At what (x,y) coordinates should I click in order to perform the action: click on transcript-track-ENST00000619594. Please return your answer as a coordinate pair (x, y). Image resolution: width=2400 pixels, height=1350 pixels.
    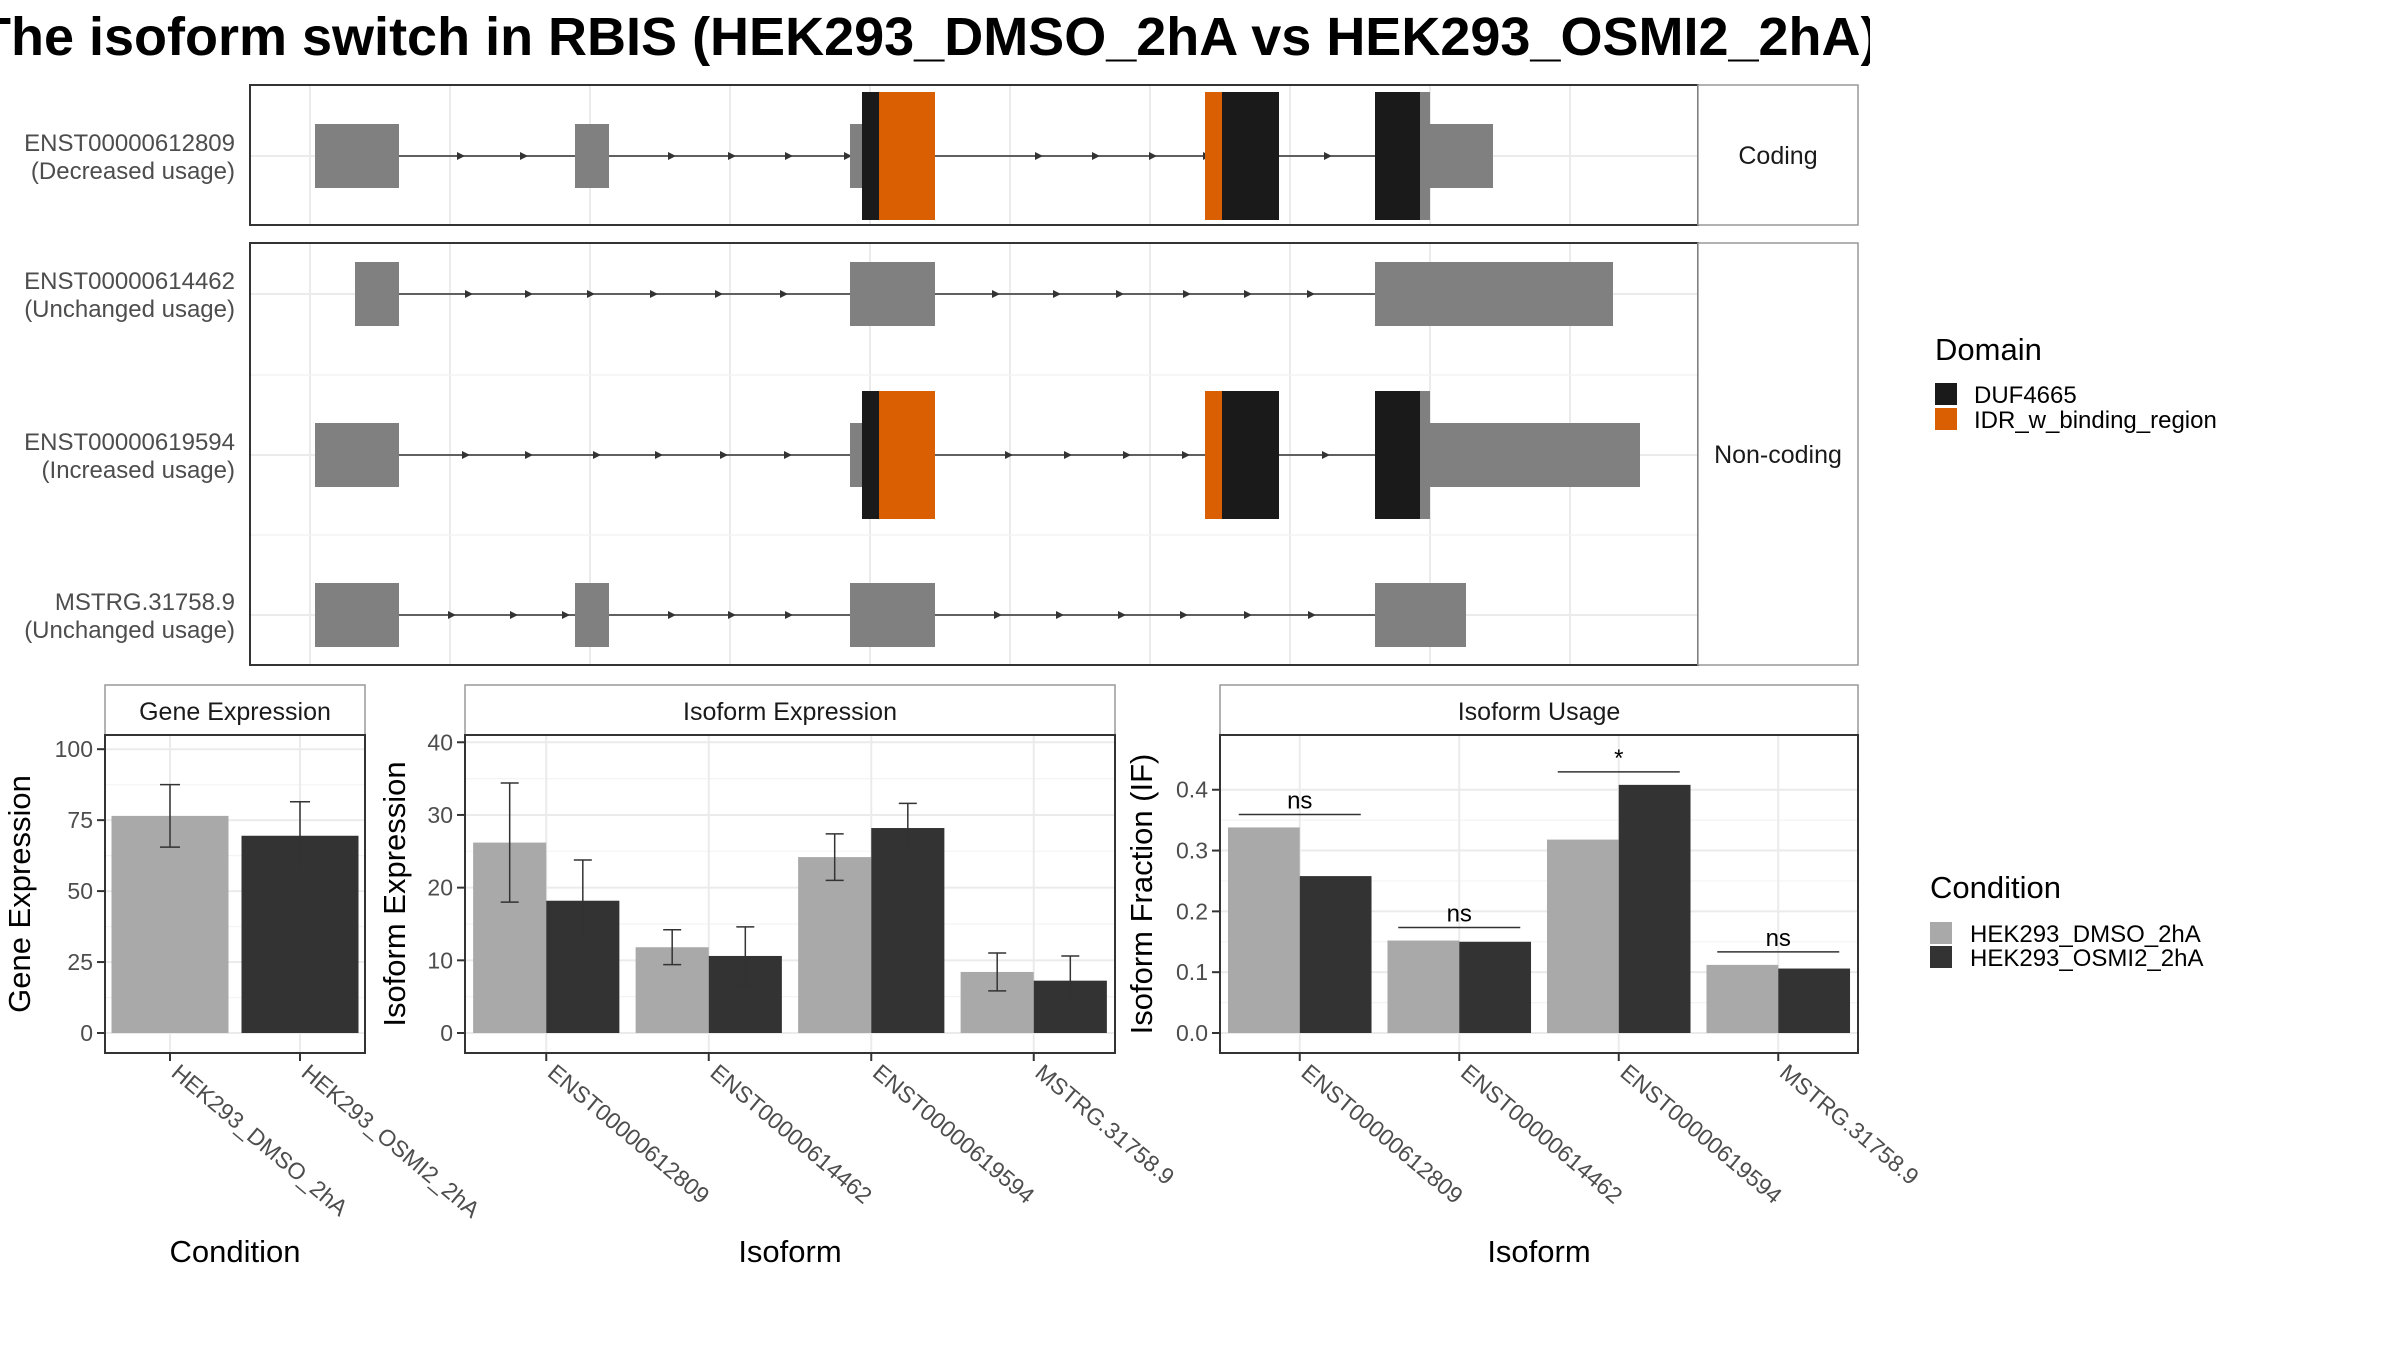
    Looking at the image, I should click on (977, 455).